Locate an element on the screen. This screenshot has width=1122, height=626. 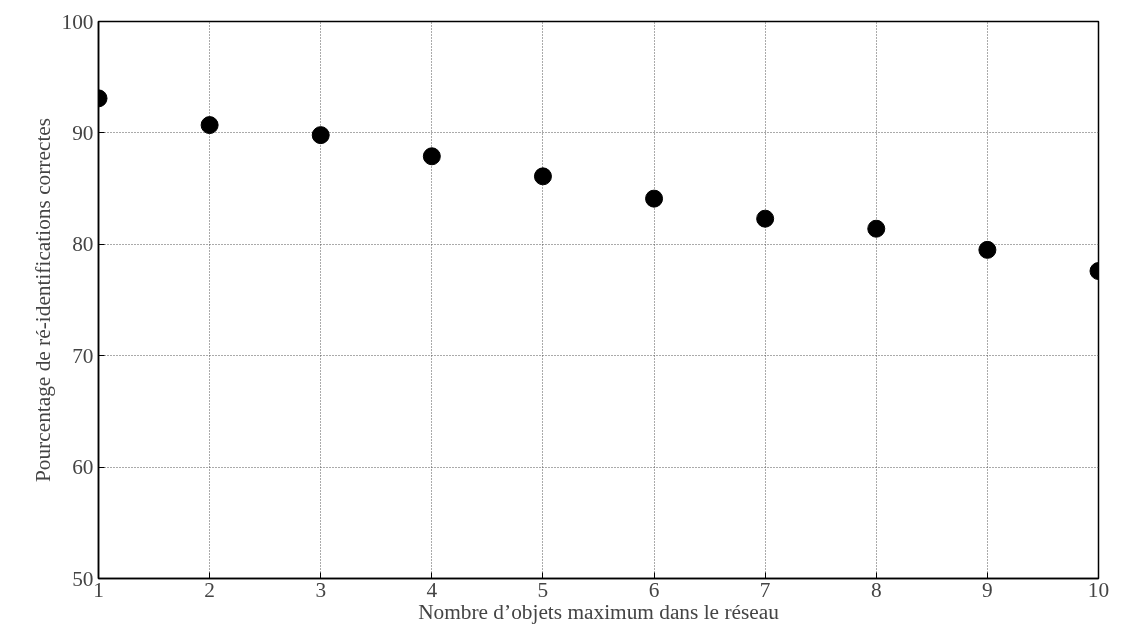
y-tick-label: 100 is located at coordinates (77, 21).